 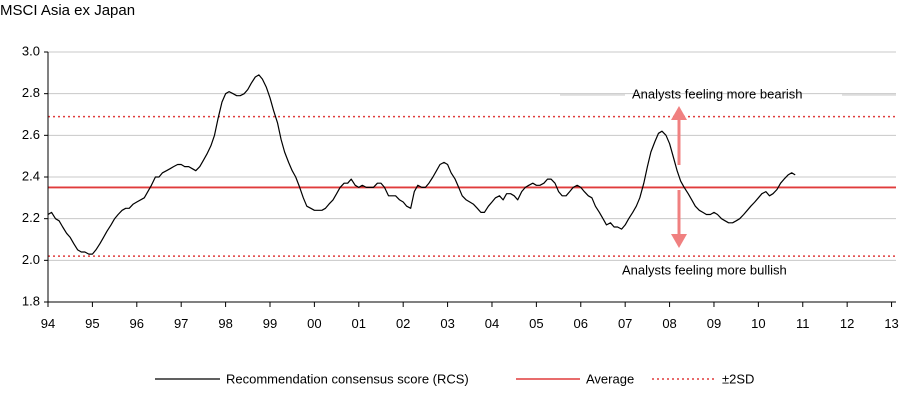 What do you see at coordinates (31, 134) in the screenshot?
I see `y-tick-label-4: 2.6` at bounding box center [31, 134].